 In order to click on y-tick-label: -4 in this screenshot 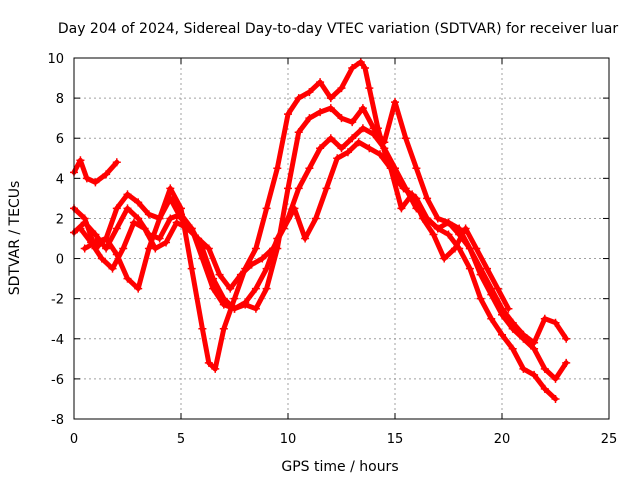, I will do `click(57, 340)`.